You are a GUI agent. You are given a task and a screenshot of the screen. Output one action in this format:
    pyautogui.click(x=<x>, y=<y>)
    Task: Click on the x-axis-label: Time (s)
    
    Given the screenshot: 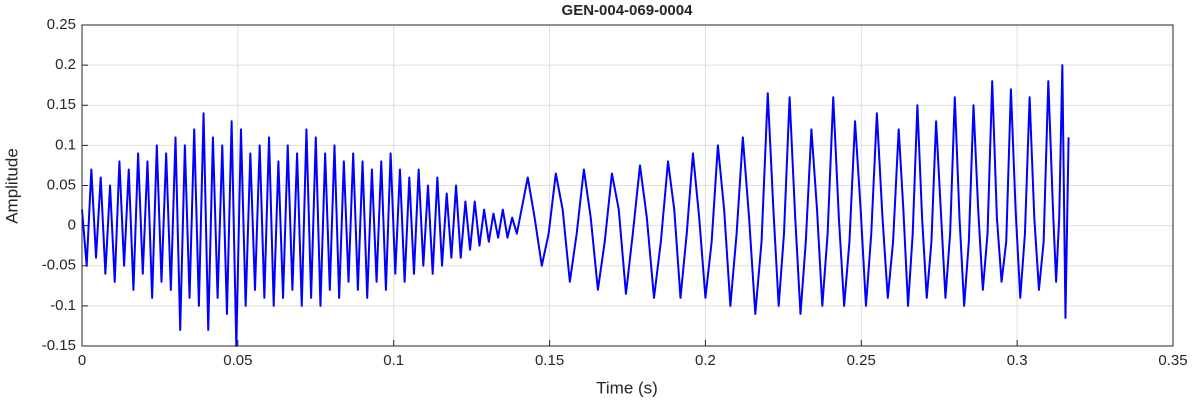 What is the action you would take?
    pyautogui.click(x=627, y=387)
    